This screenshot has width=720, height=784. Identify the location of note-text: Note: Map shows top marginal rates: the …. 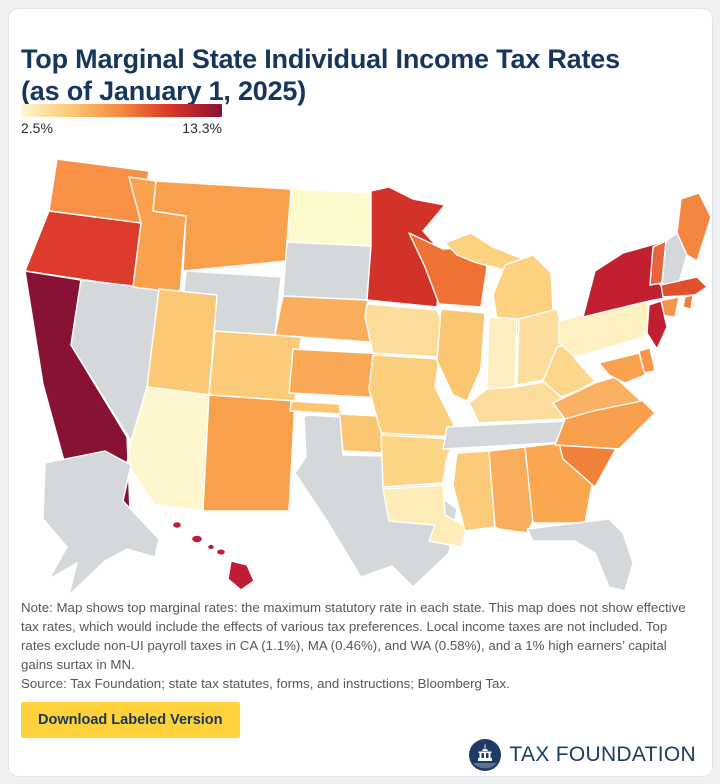
(353, 636).